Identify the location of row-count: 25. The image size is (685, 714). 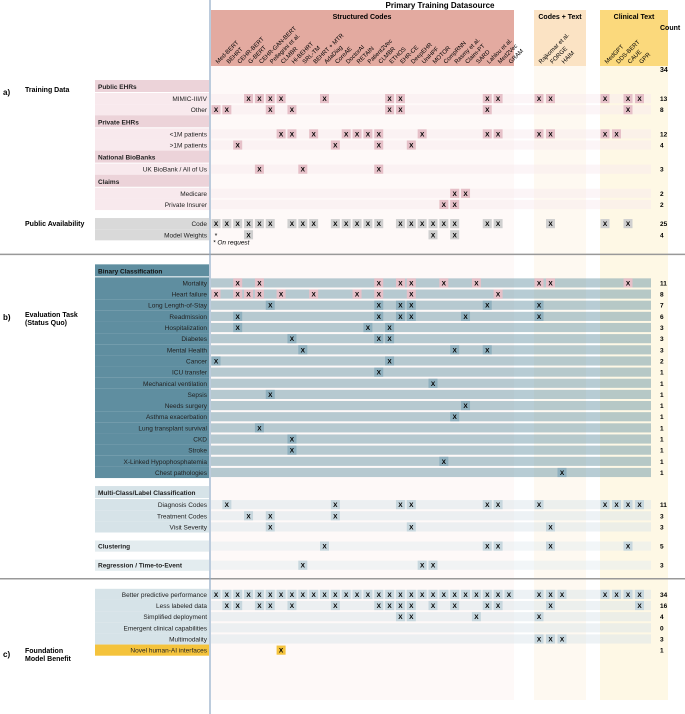
(664, 224).